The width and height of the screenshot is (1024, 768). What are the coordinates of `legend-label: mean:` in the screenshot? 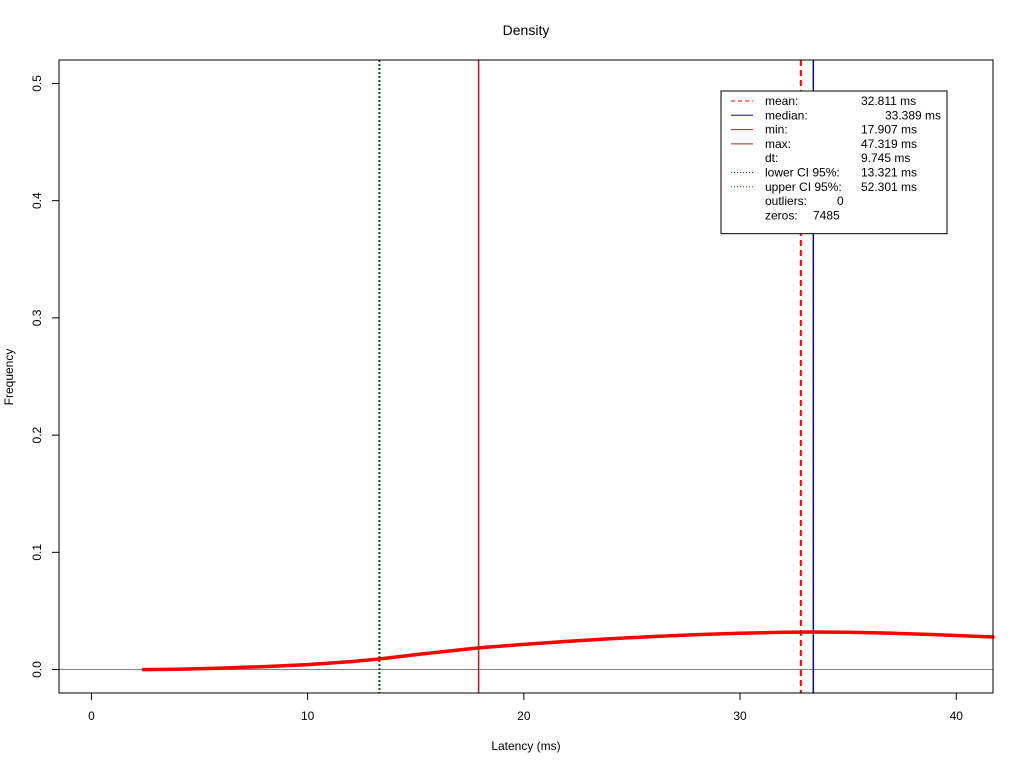 It's located at (781, 101).